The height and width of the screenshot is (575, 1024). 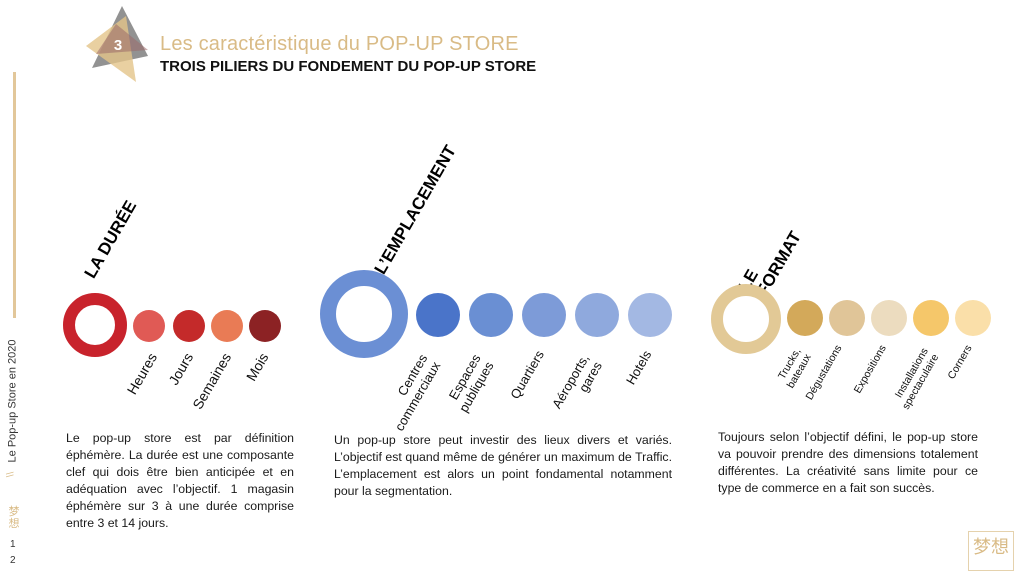 What do you see at coordinates (149, 326) in the screenshot?
I see `duration-dot-hours` at bounding box center [149, 326].